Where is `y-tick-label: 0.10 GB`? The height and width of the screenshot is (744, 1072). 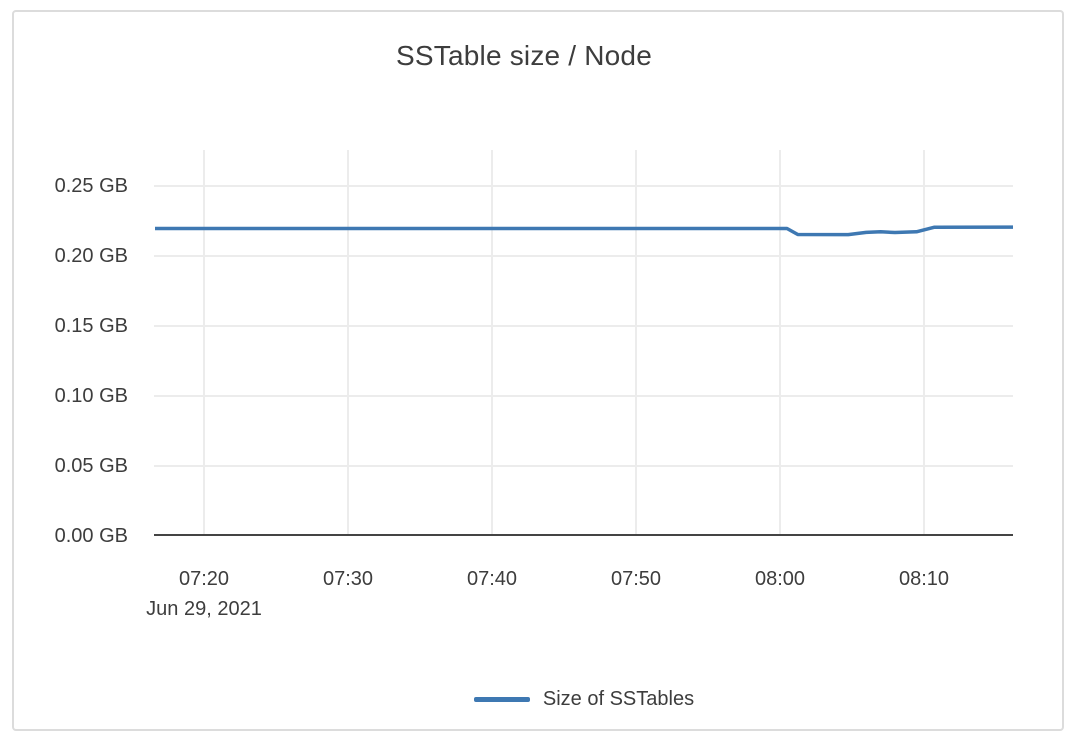 y-tick-label: 0.10 GB is located at coordinates (91, 396).